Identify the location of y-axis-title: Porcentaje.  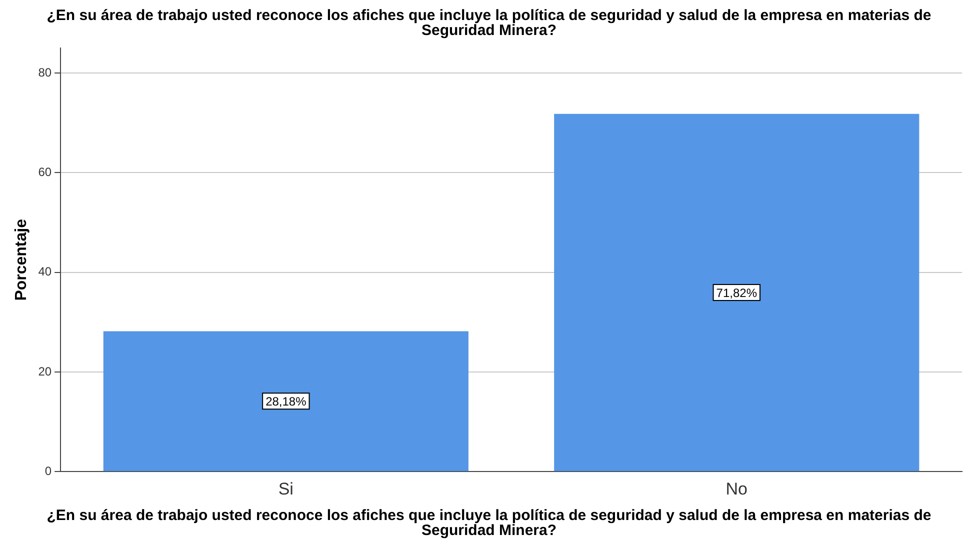
(21, 259).